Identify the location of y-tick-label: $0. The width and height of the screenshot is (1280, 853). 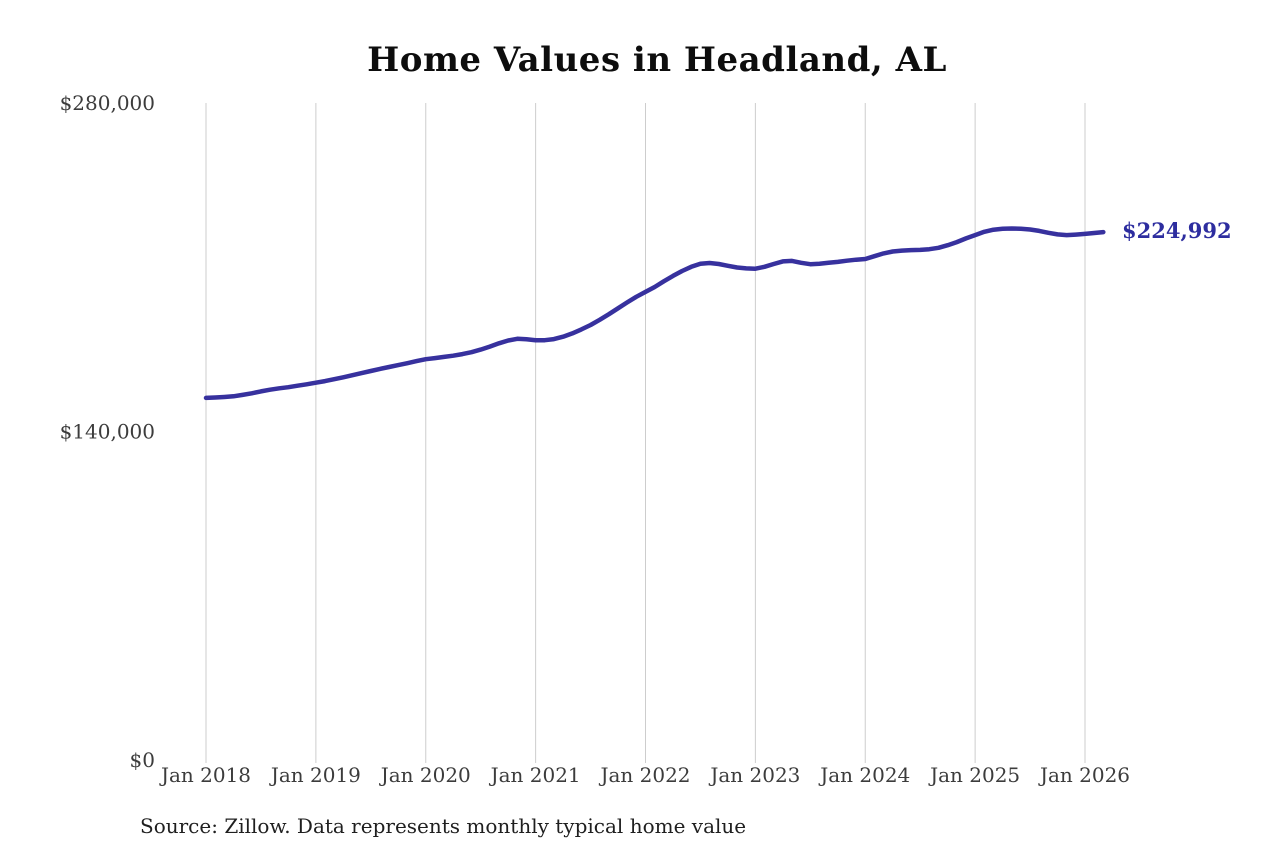
(142, 760).